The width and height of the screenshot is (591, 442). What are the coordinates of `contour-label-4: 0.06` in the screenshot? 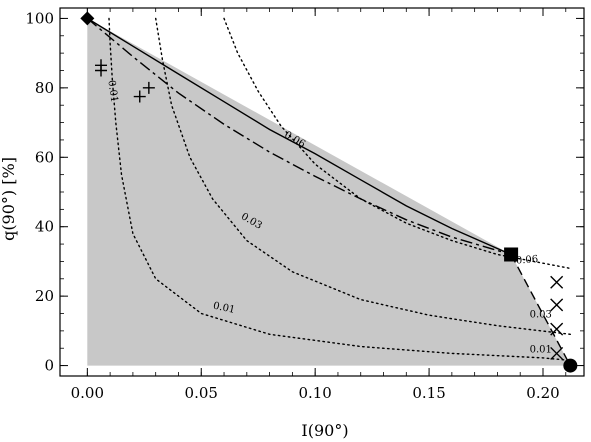 It's located at (527, 260).